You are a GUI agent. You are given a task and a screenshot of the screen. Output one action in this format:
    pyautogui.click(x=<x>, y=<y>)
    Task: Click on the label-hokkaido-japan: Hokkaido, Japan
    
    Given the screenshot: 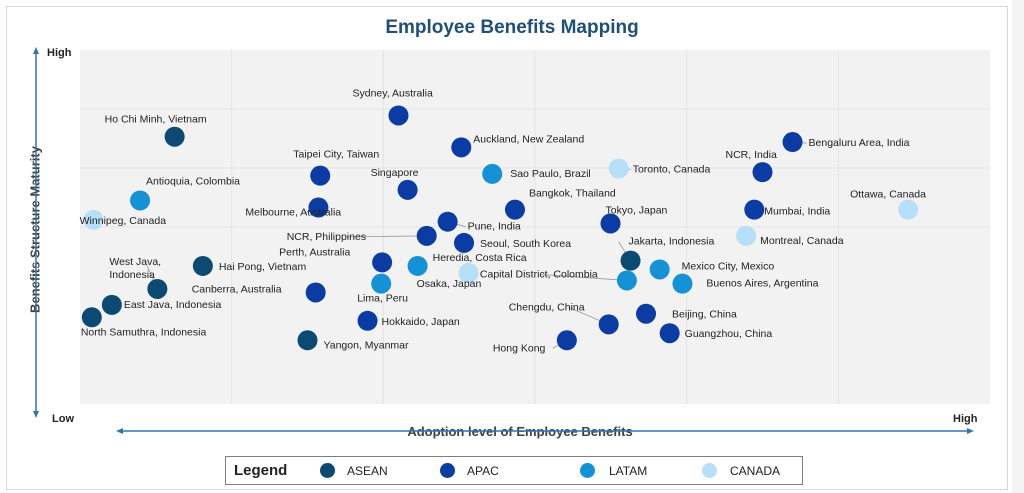 What is the action you would take?
    pyautogui.click(x=421, y=322)
    